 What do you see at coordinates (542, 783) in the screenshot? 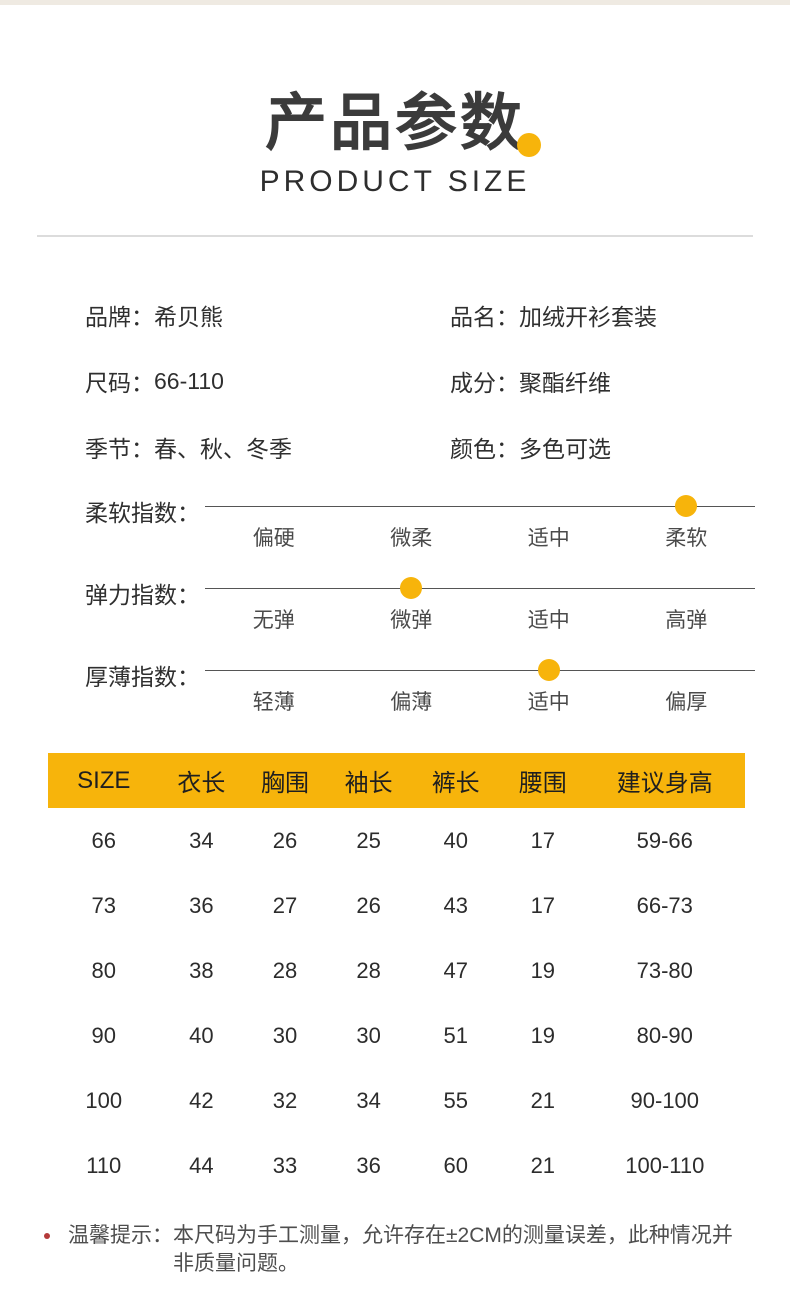
I see `col-header-waist: 腰围` at bounding box center [542, 783].